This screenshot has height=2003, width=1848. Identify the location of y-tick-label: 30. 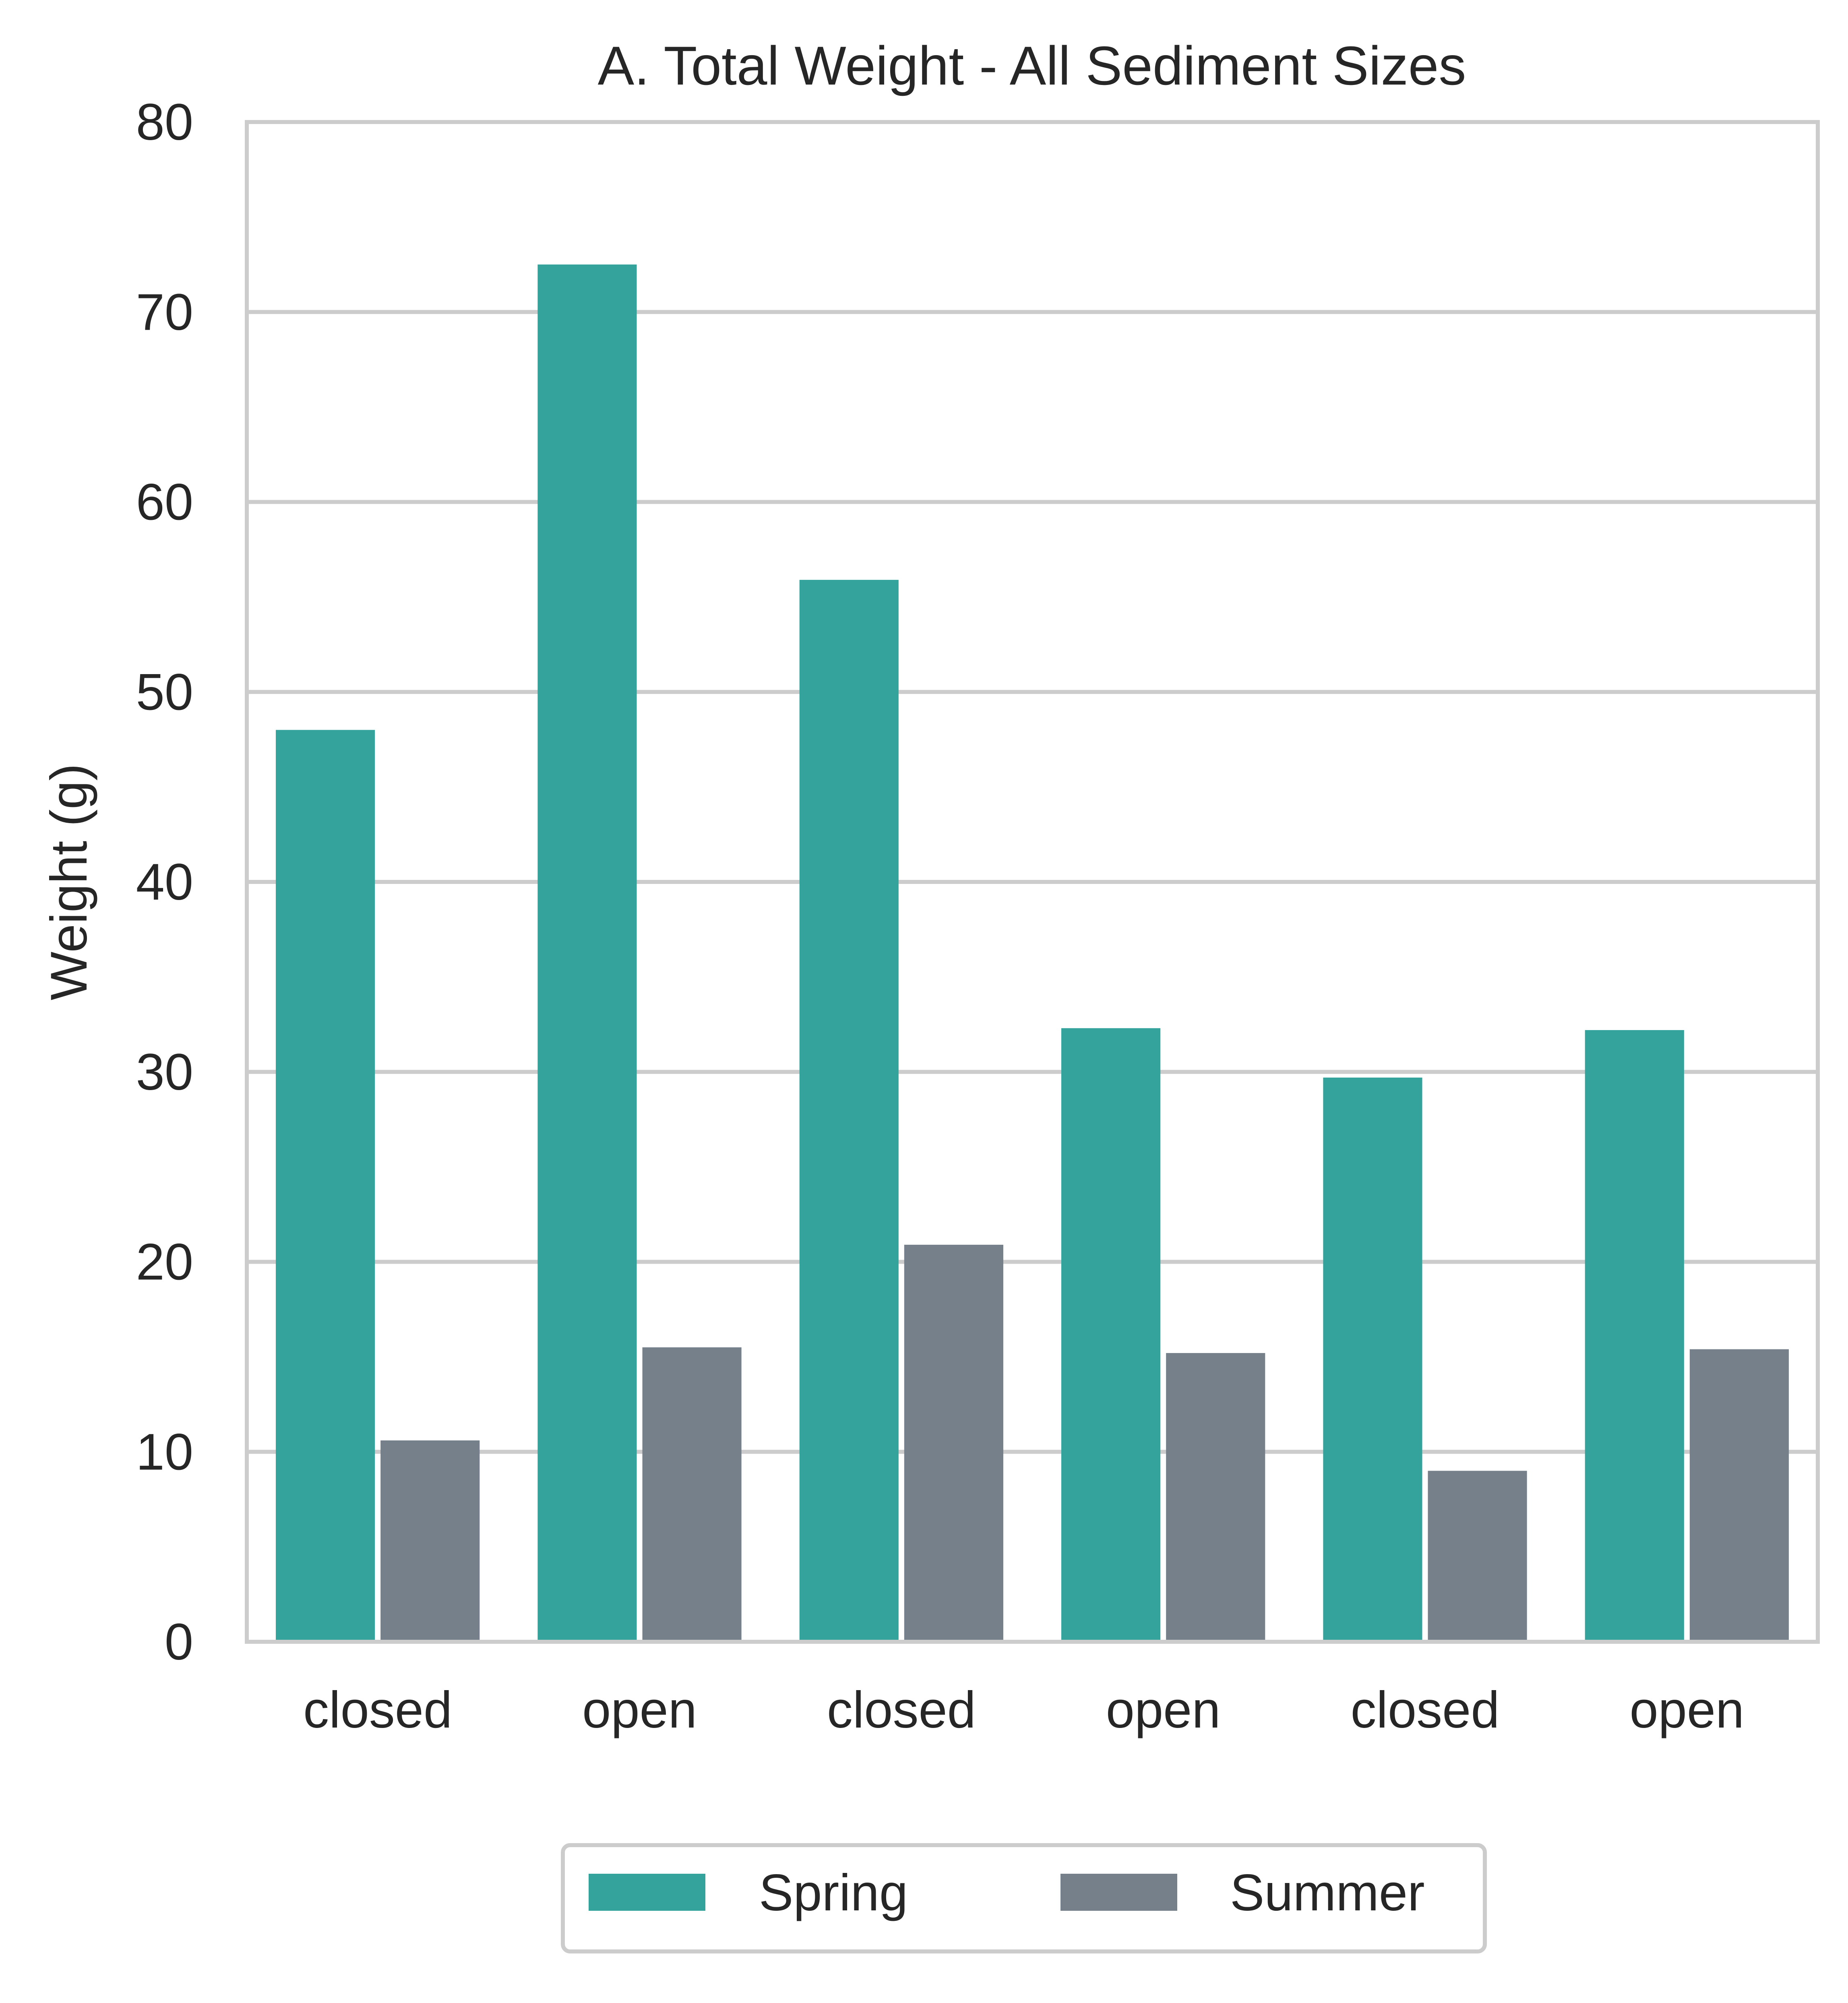
(164, 1072).